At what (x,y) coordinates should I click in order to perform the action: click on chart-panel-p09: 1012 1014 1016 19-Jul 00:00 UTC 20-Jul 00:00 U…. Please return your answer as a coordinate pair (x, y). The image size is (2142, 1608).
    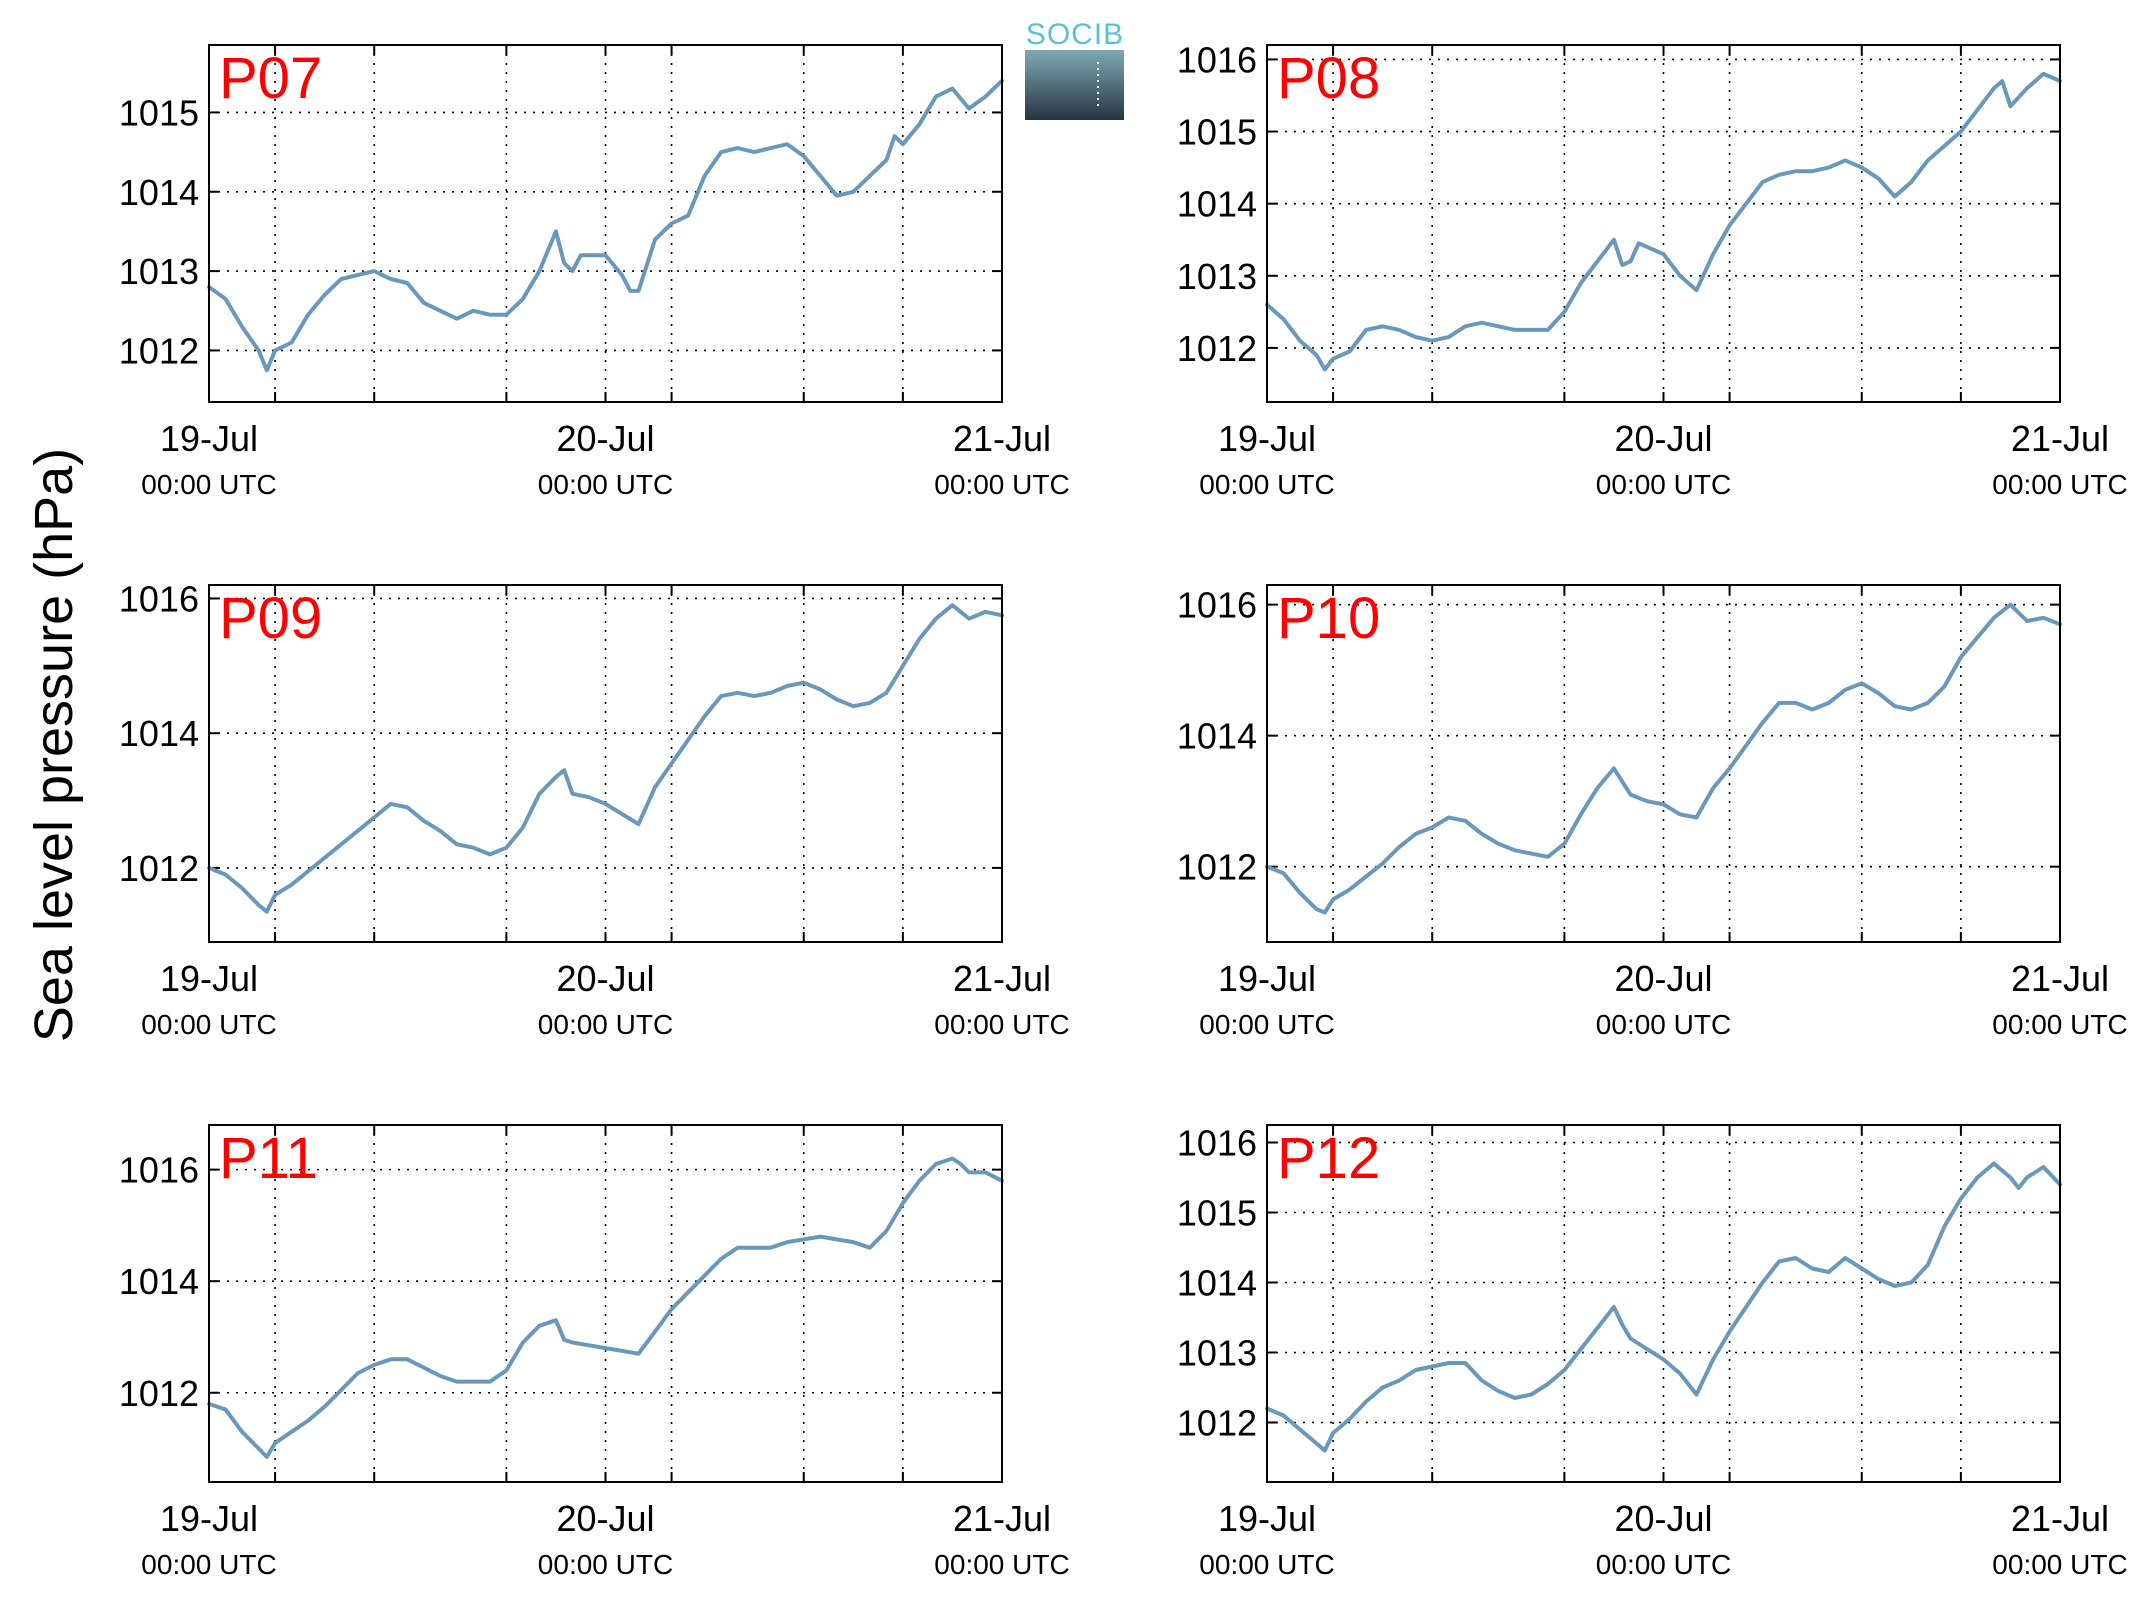
    Looking at the image, I should click on (594, 809).